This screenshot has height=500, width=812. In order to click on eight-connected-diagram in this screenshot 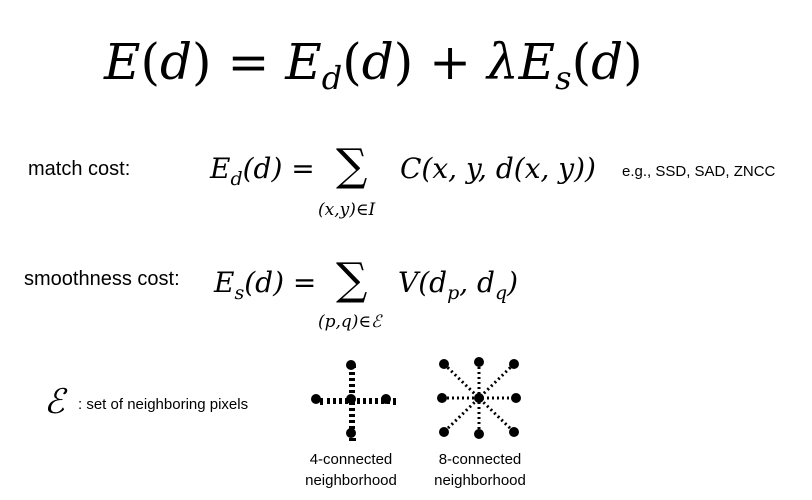, I will do `click(479, 398)`.